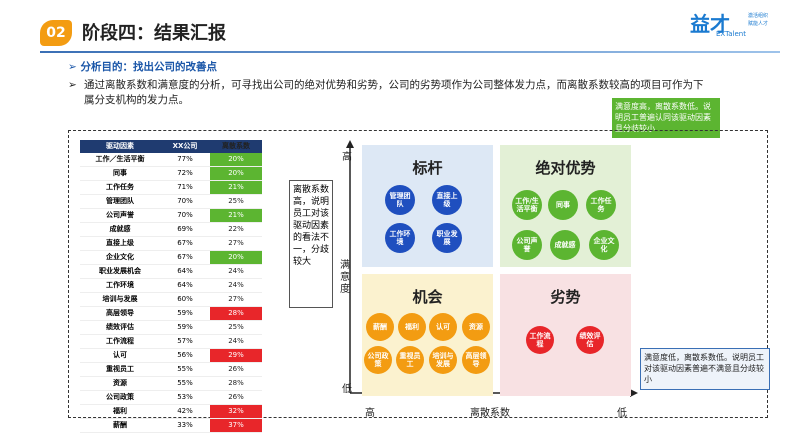 The height and width of the screenshot is (447, 794). Describe the element at coordinates (120, 187) in the screenshot. I see `table-cell: 工作任务` at that location.